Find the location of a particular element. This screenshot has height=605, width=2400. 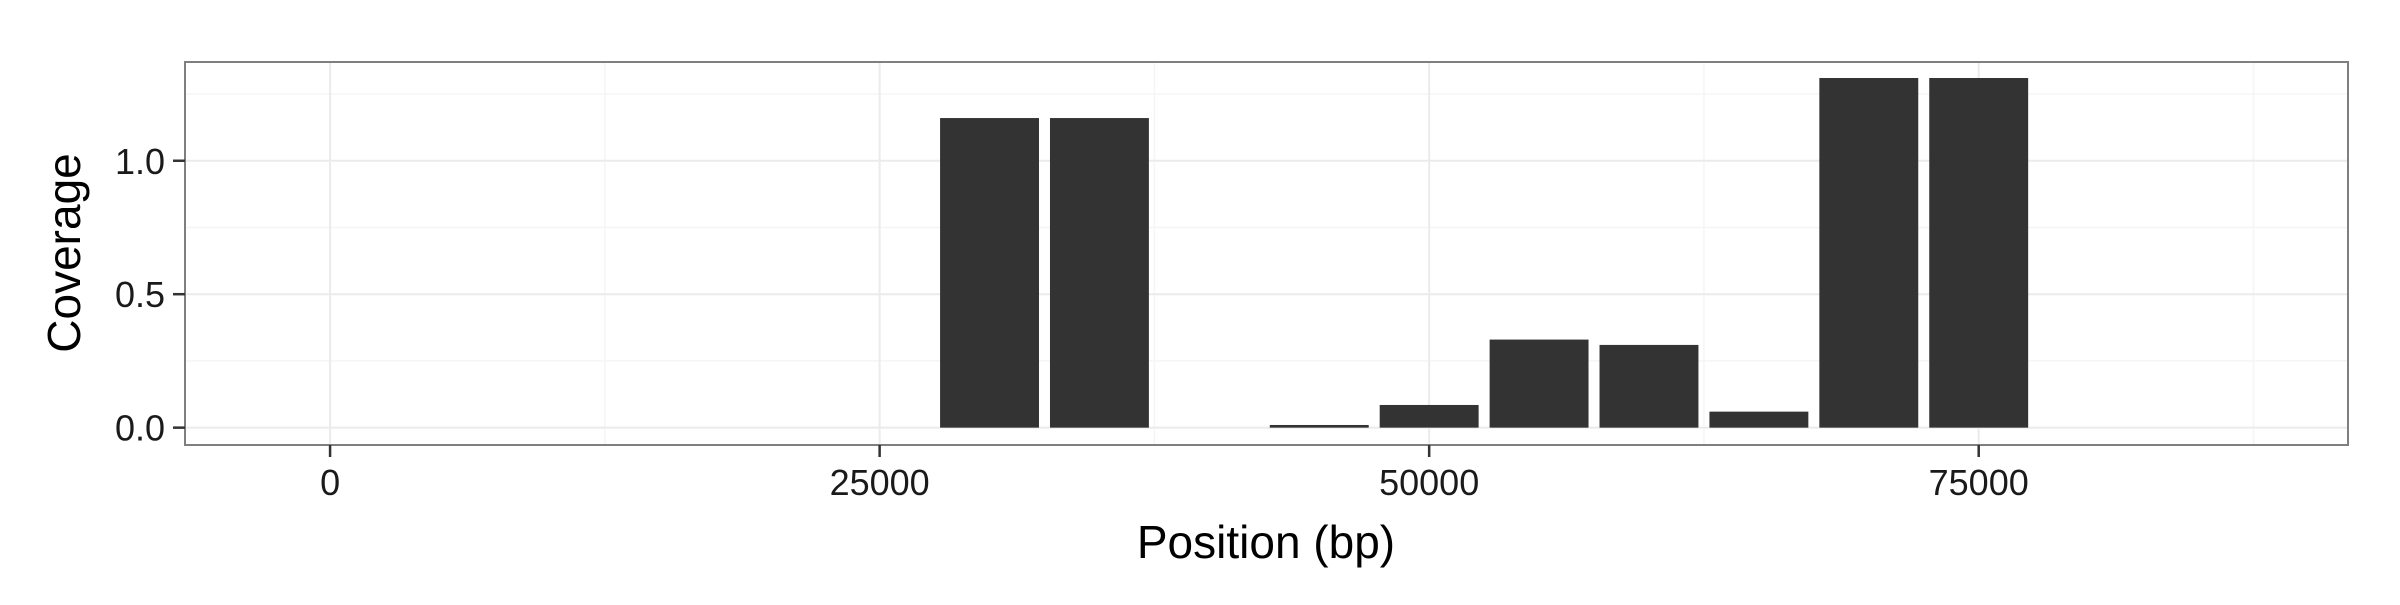

y-tick-label: 0.0 is located at coordinates (140, 428).